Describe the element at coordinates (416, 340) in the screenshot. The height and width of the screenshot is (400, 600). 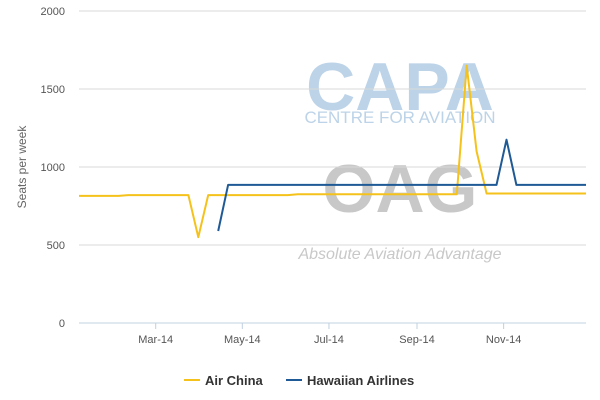
I see `x-tick-label: Sep-14` at that location.